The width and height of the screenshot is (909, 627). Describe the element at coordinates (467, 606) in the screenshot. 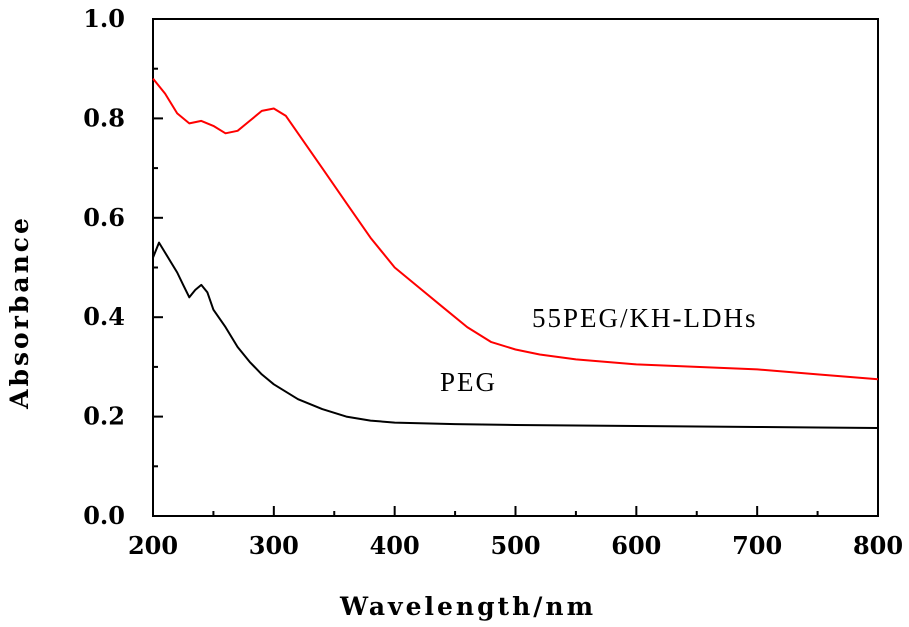

I see `x-axis-title: Wavelength/nm` at that location.